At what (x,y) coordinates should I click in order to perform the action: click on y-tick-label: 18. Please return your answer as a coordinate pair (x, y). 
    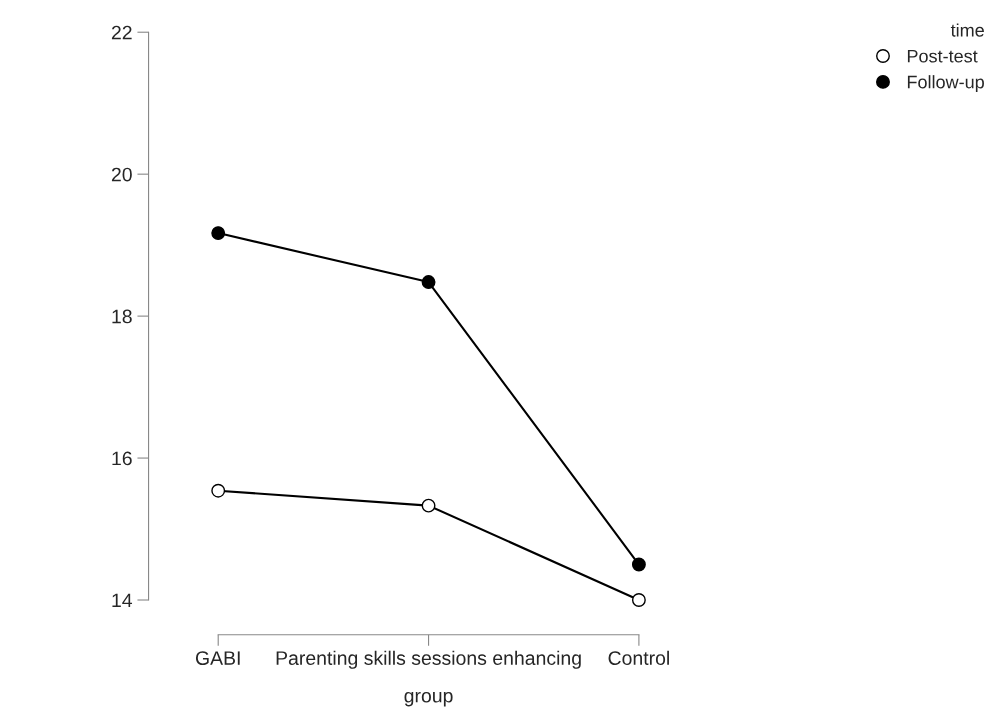
    Looking at the image, I should click on (122, 316).